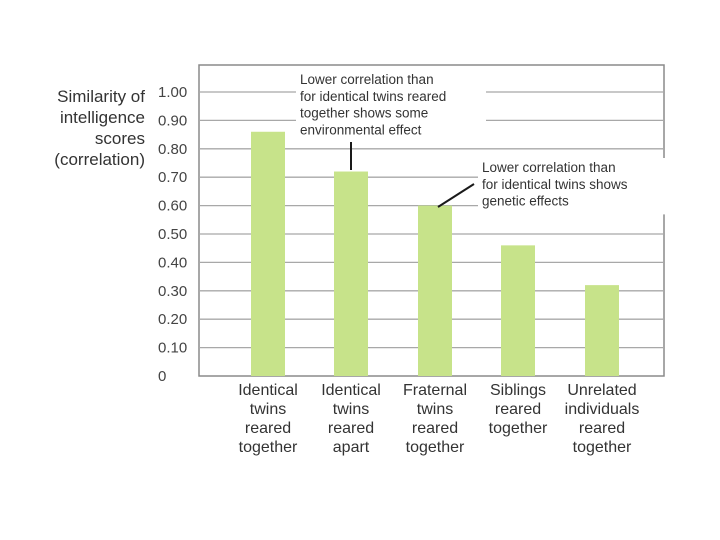  Describe the element at coordinates (555, 184) in the screenshot. I see `annotation-text-line: for identical twins shows` at that location.